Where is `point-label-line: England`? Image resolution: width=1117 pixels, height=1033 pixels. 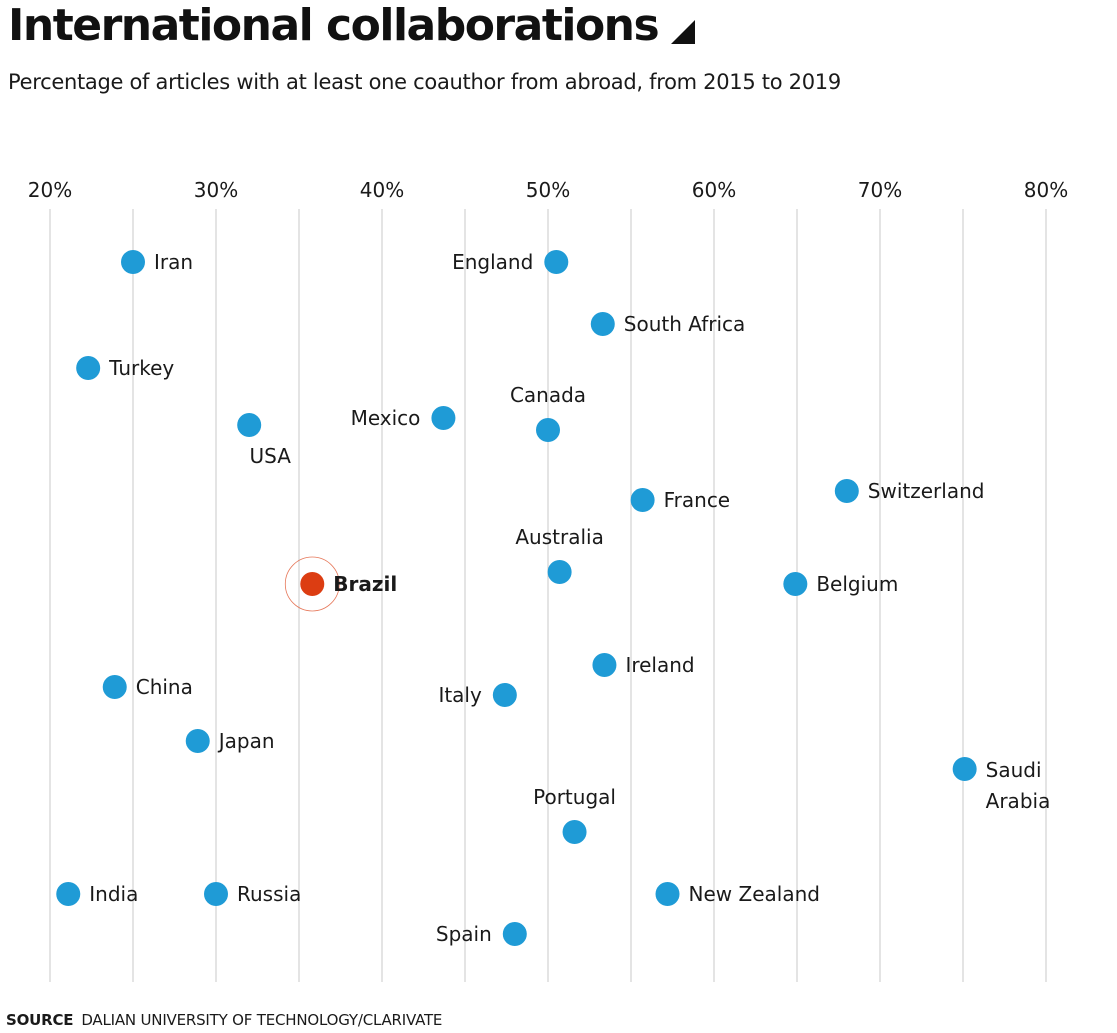
point-label-line: England is located at coordinates (492, 262).